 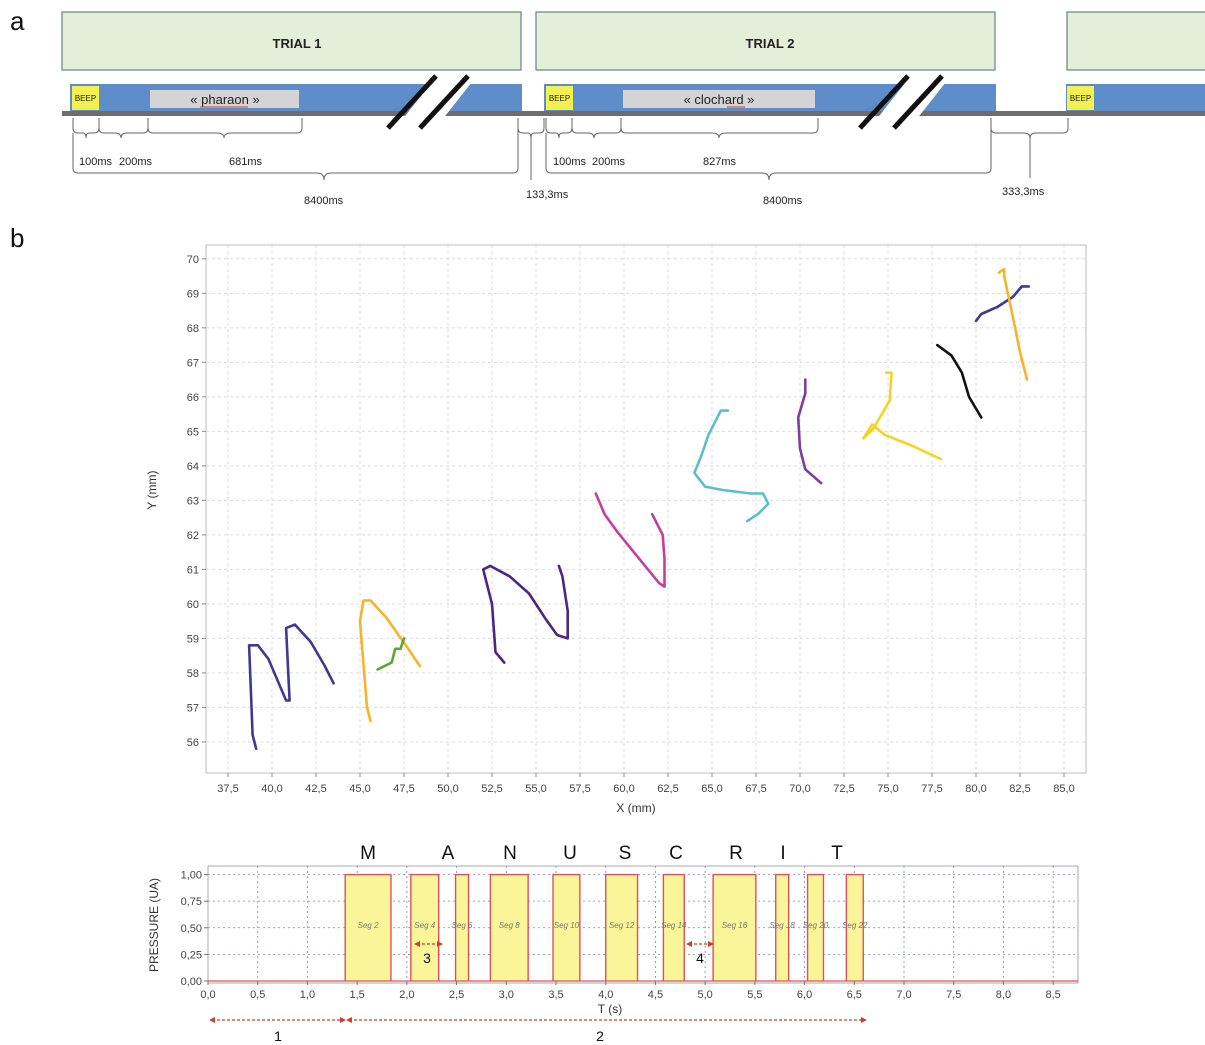 I want to click on trajectory-x-tick-label: 75,0, so click(x=887, y=789).